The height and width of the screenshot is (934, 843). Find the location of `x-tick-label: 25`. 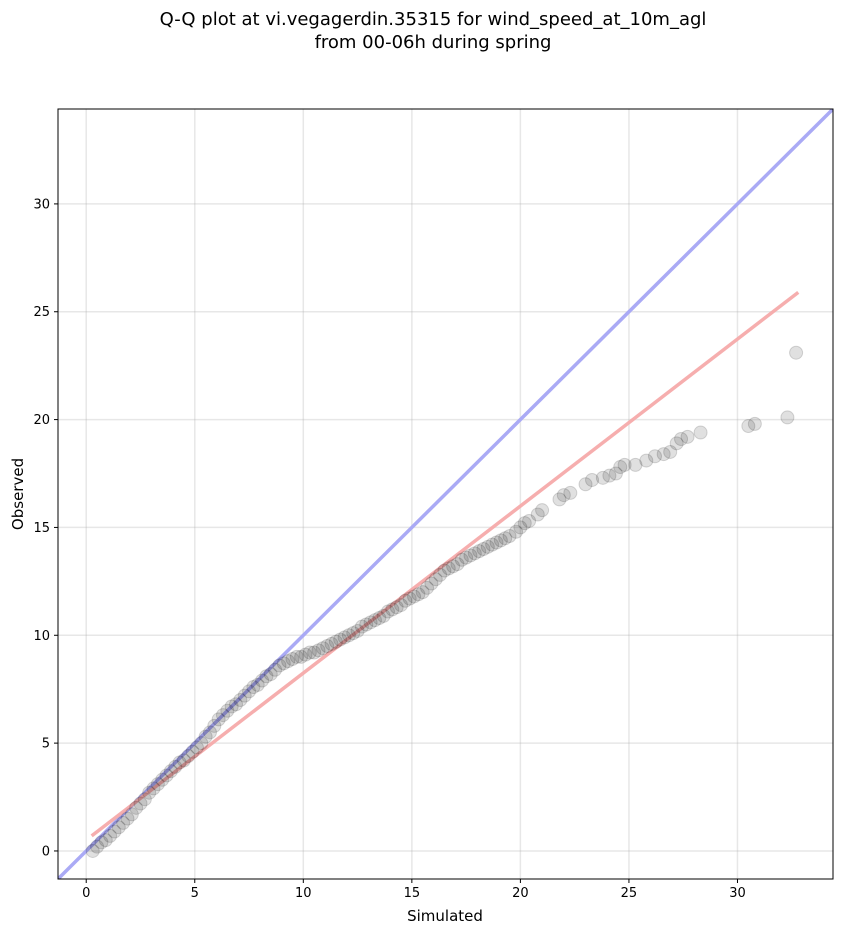

x-tick-label: 25 is located at coordinates (629, 893).